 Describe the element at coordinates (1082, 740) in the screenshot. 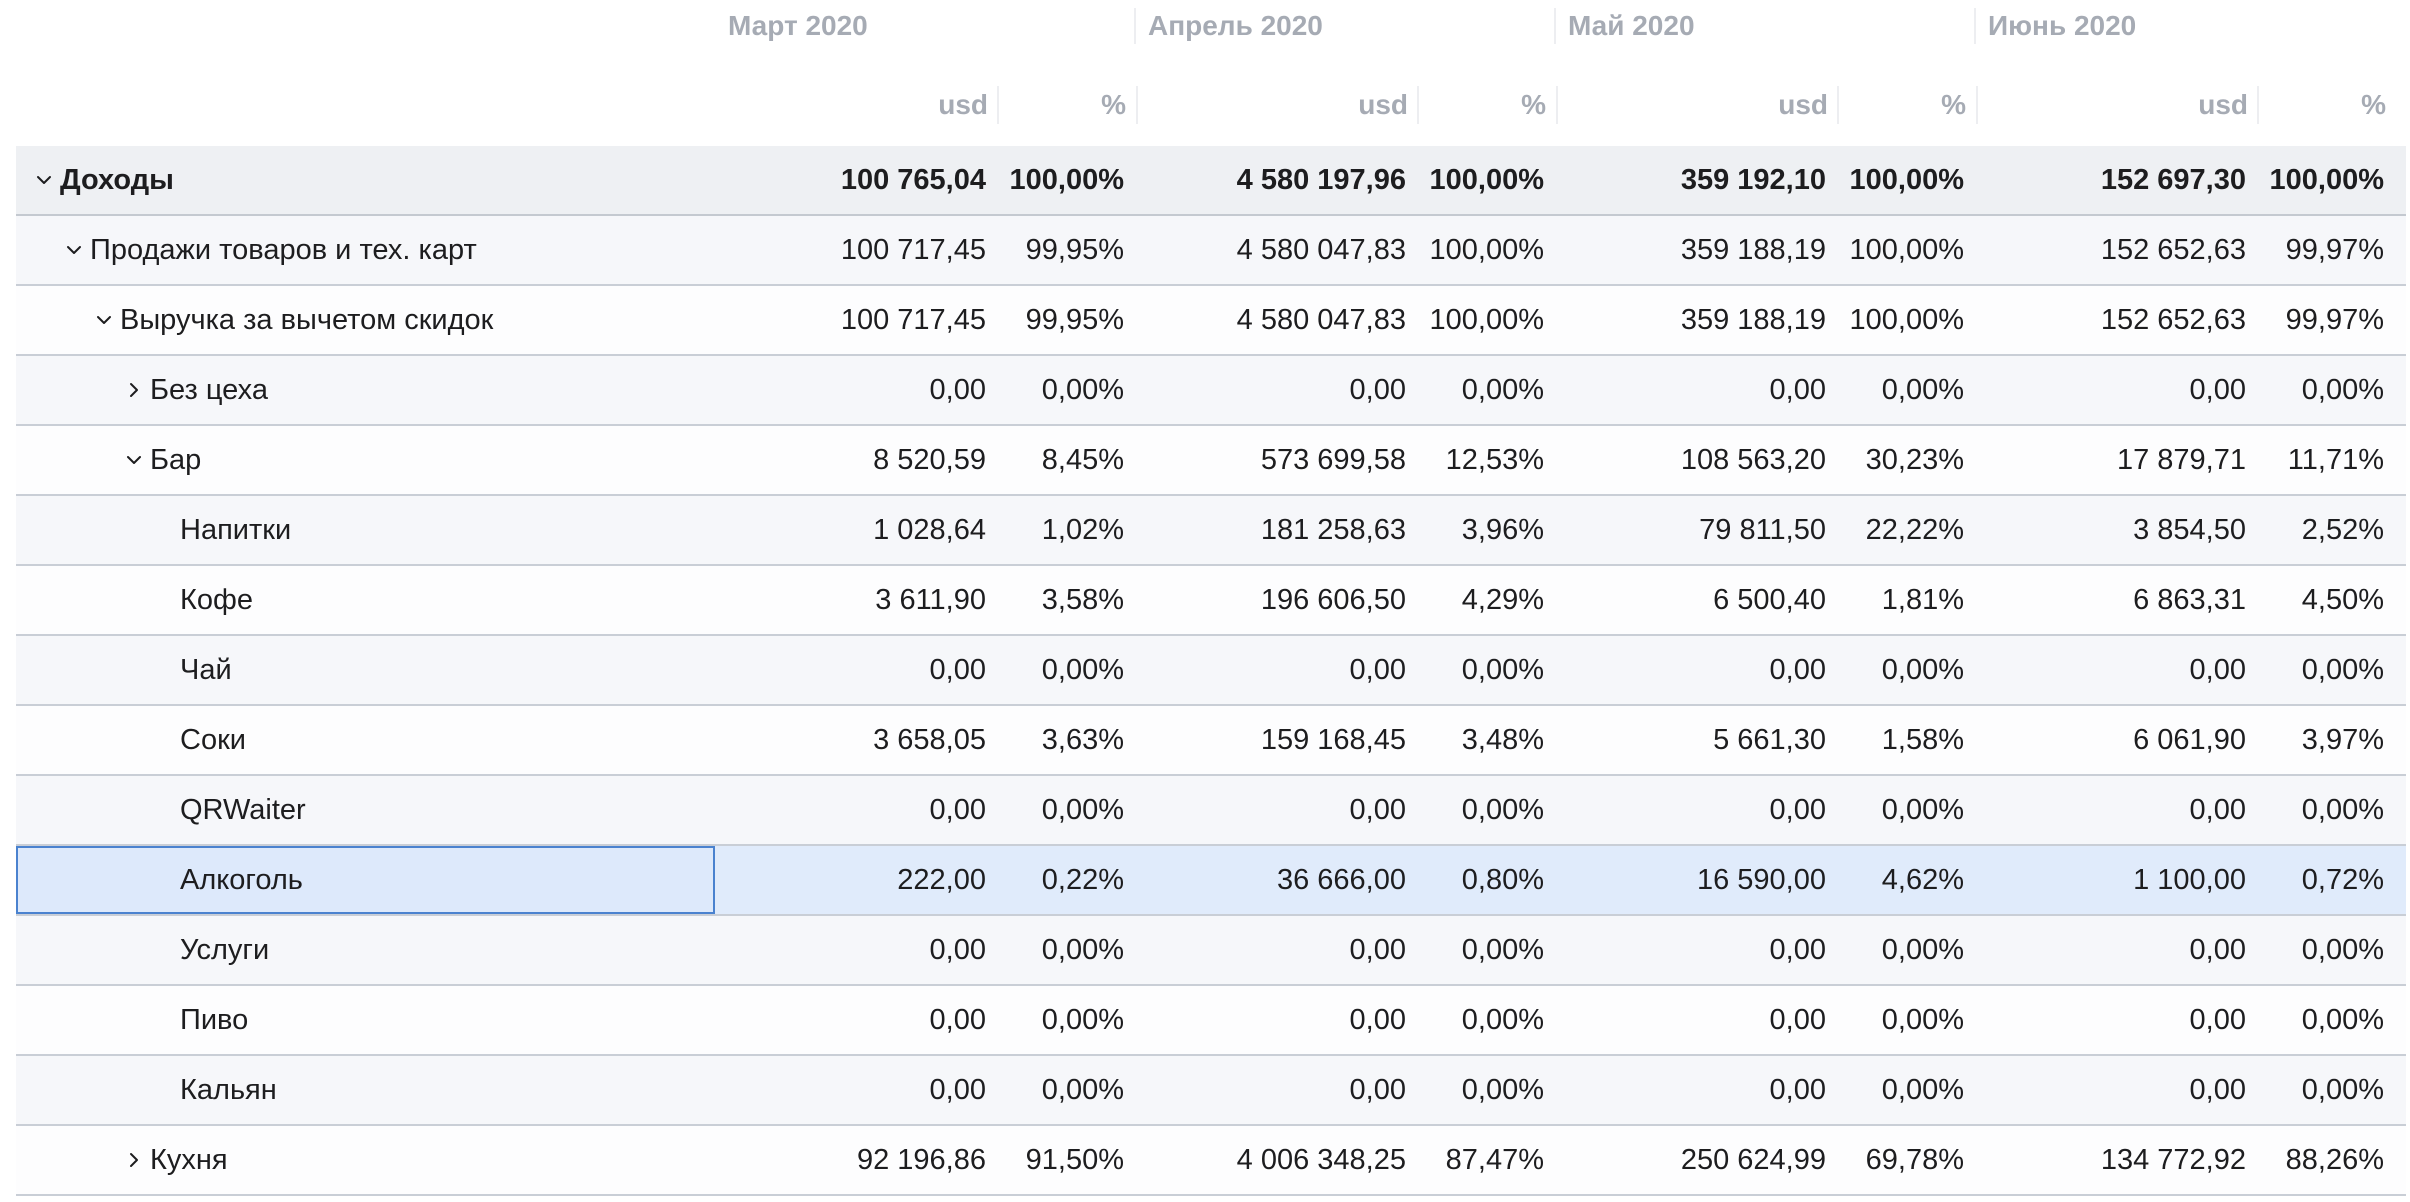

I see `percent-cell: 3,63%` at that location.